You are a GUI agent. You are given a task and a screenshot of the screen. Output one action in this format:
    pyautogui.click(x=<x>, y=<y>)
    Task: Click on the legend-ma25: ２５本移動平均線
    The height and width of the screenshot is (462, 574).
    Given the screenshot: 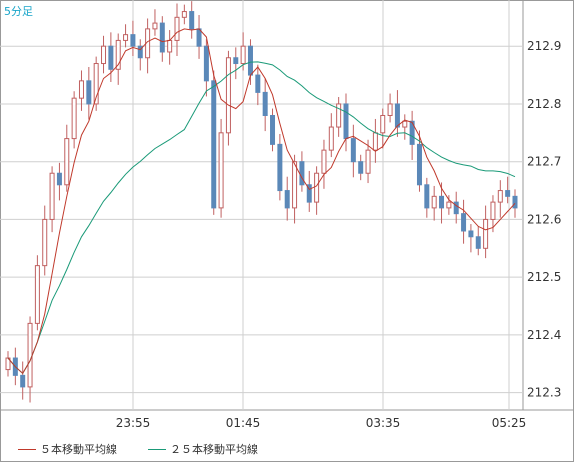 What is the action you would take?
    pyautogui.click(x=203, y=449)
    